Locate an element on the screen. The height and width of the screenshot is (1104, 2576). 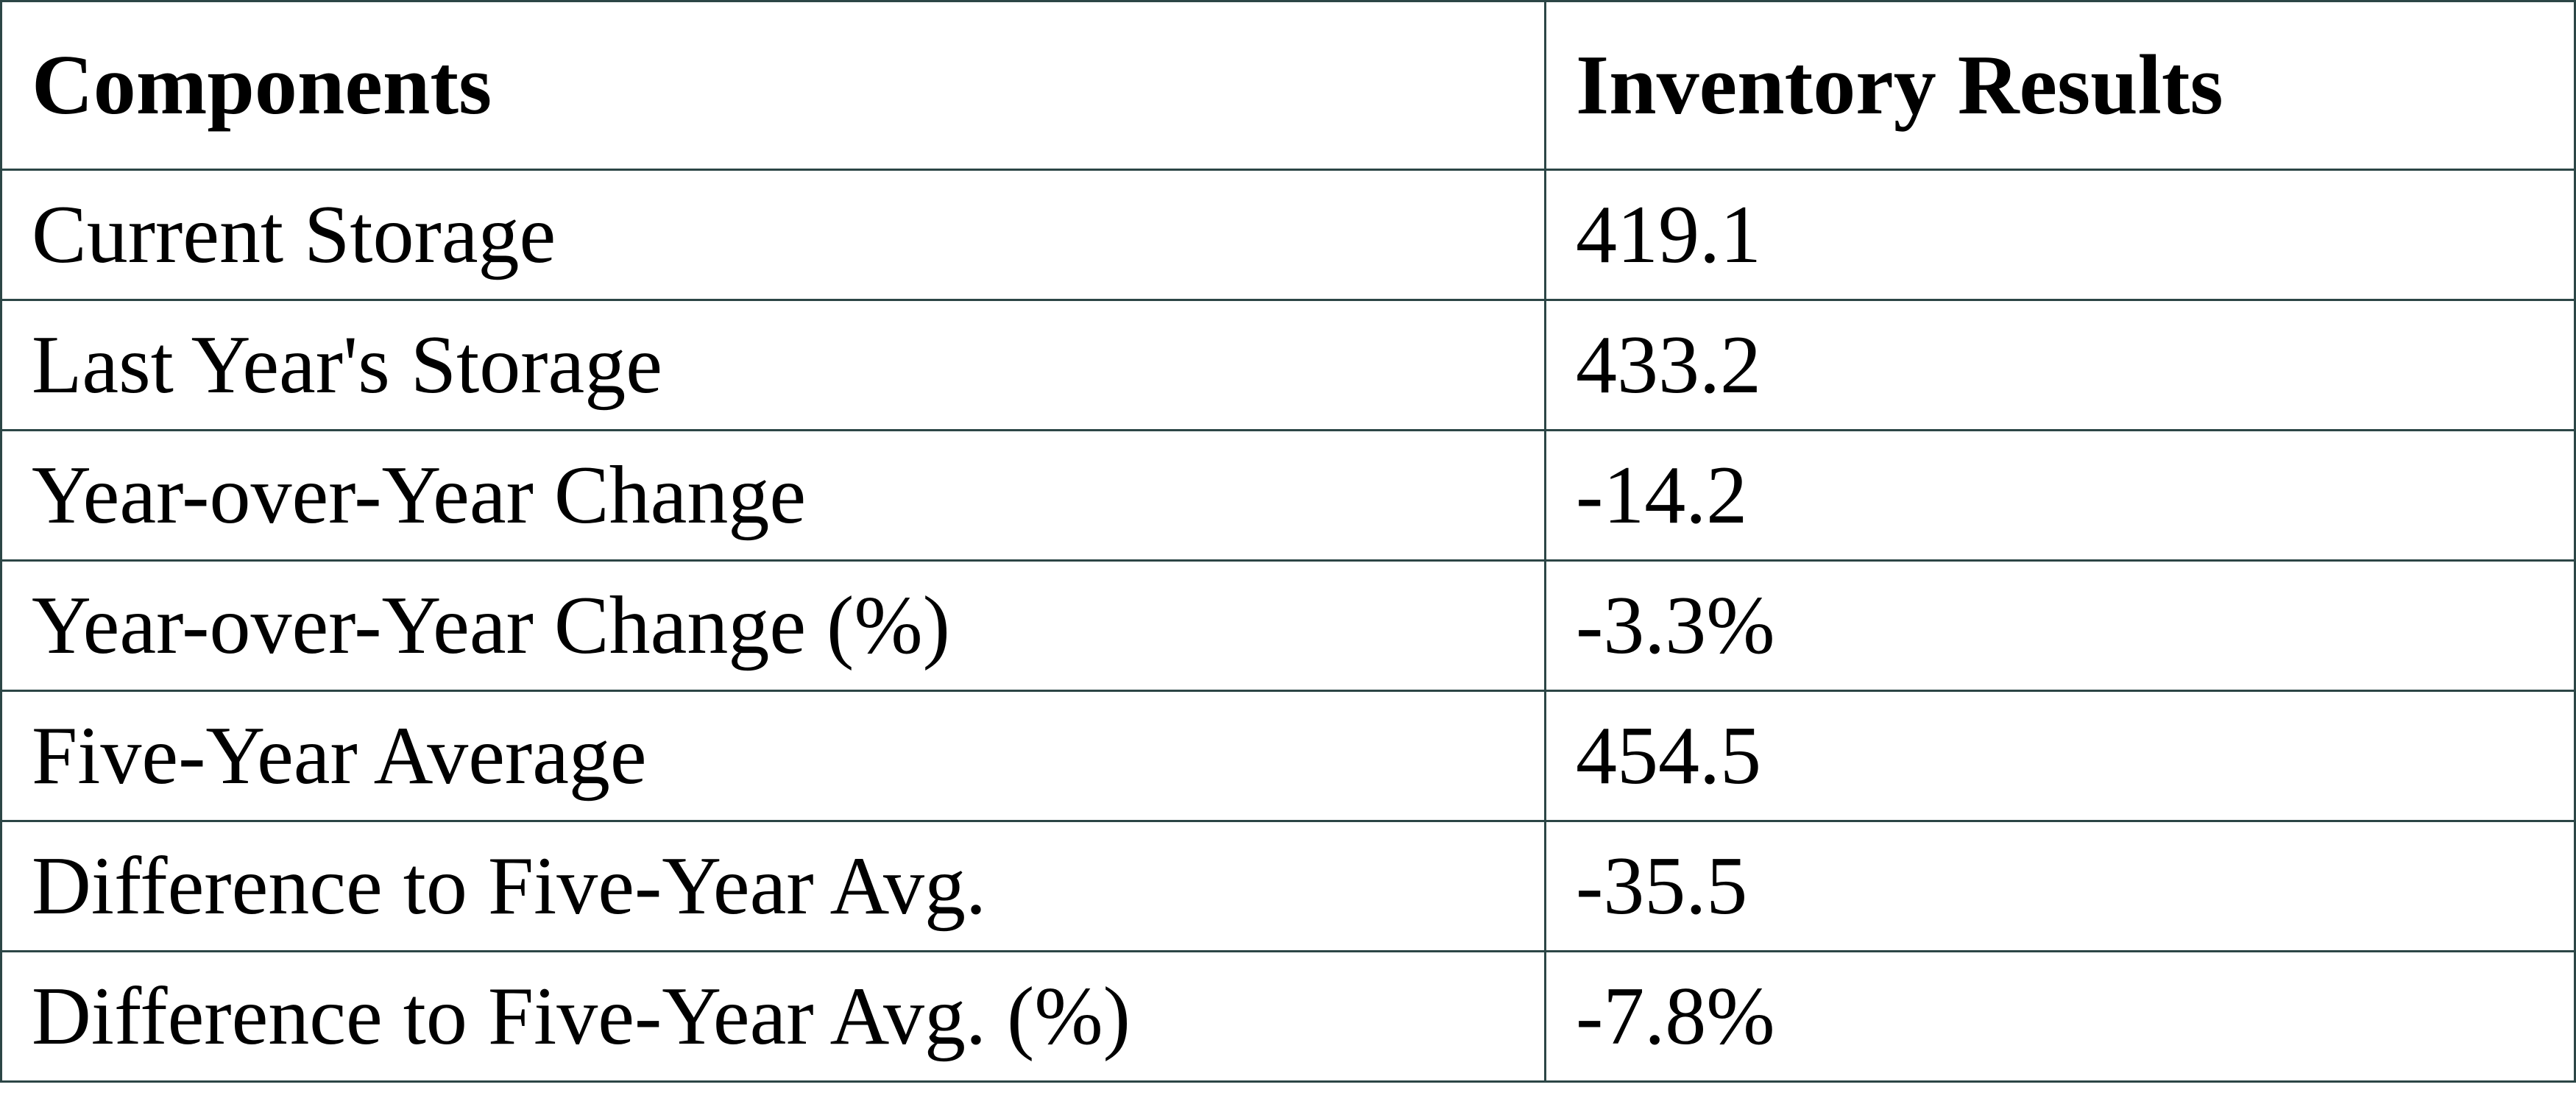
table-row: Current Storage 419.1 is located at coordinates (1288, 235).